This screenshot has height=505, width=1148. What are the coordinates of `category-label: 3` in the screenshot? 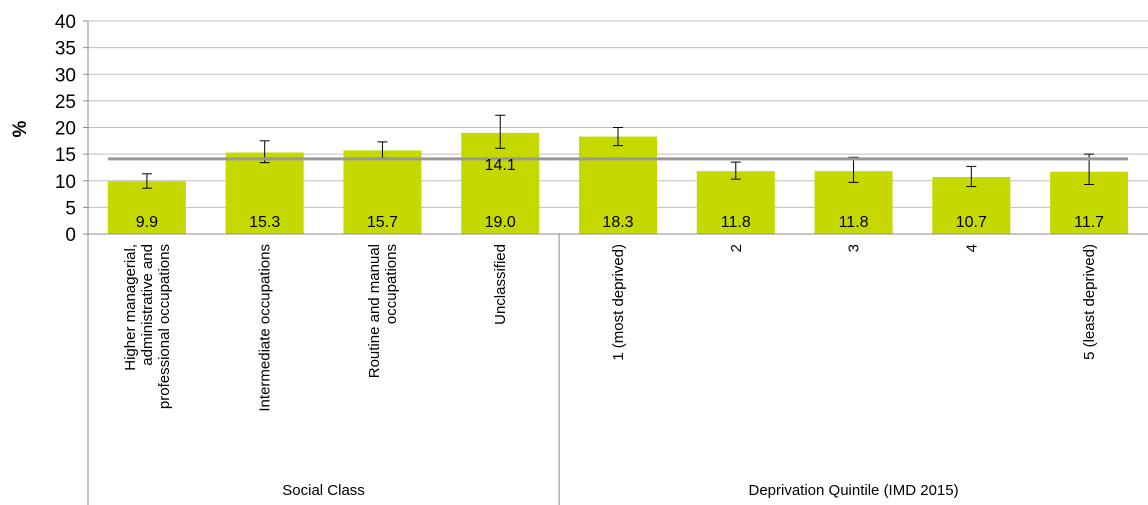 It's located at (854, 248).